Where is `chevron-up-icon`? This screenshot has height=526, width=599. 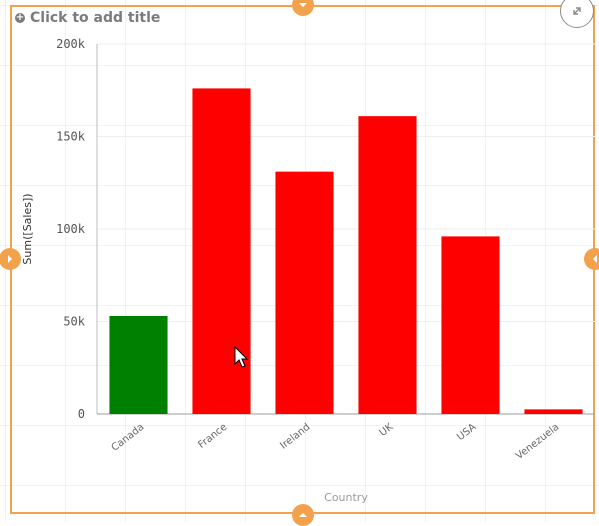
chevron-up-icon is located at coordinates (303, 515).